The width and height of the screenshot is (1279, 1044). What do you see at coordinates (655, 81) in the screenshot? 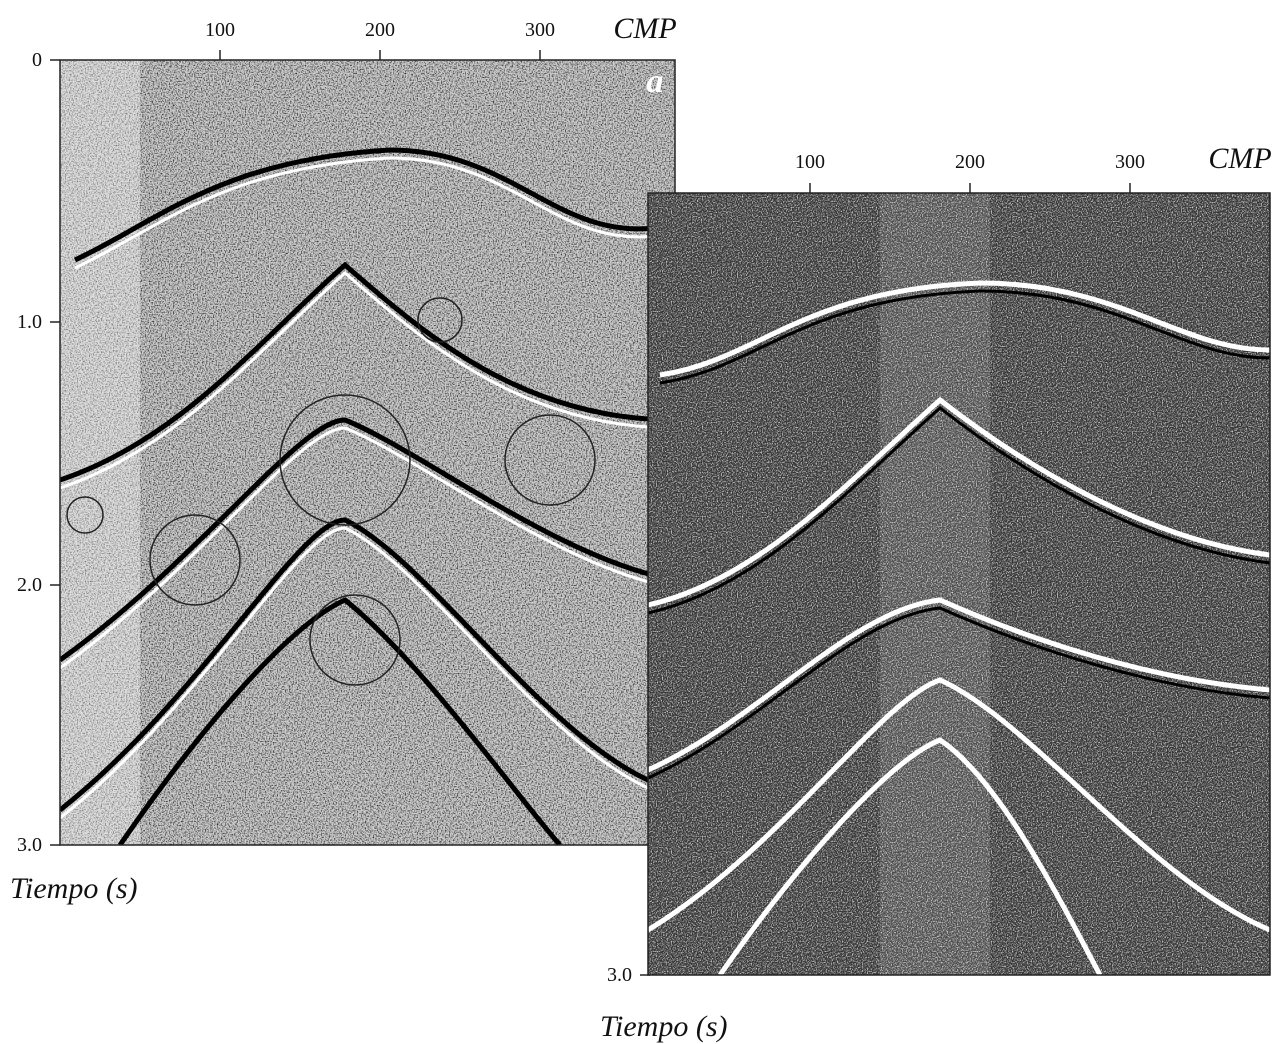
I see `panel-letter: a` at bounding box center [655, 81].